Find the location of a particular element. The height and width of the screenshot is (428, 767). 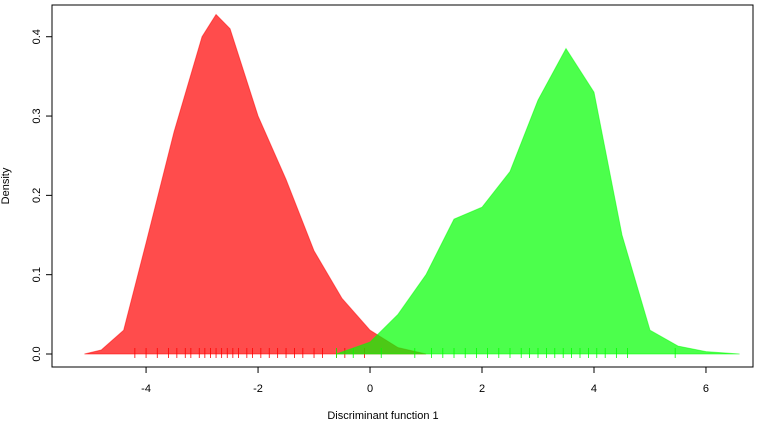

x-tick-label: 4 is located at coordinates (594, 389).